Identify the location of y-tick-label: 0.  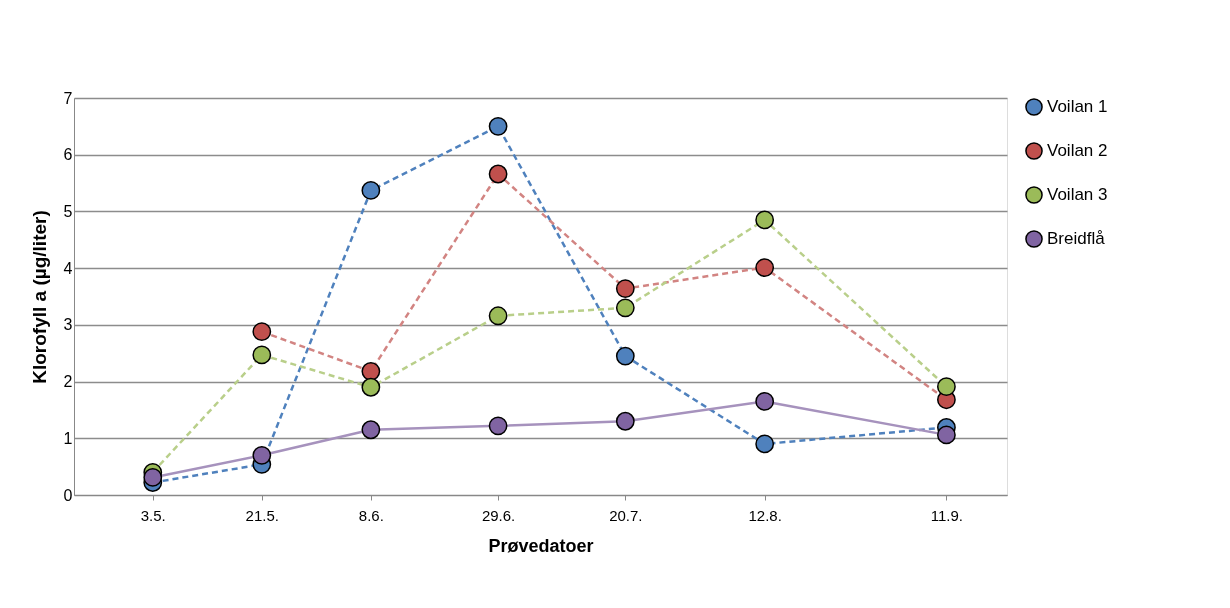
(68, 495).